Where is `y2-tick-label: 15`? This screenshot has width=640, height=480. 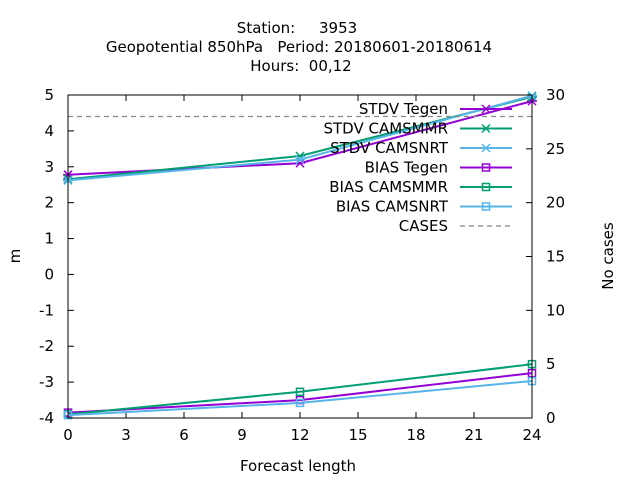 y2-tick-label: 15 is located at coordinates (555, 257).